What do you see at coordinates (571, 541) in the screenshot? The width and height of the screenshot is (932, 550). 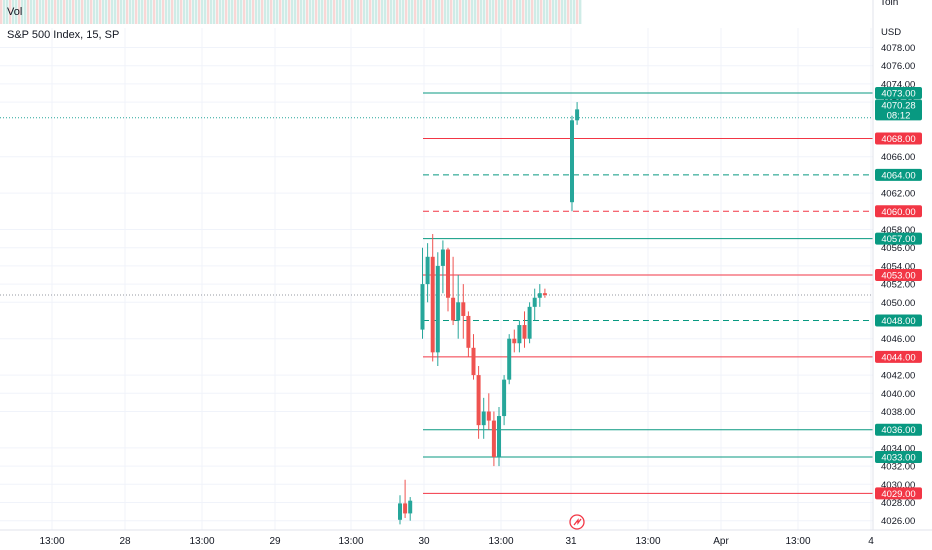 I see `time-tick-7: 31` at bounding box center [571, 541].